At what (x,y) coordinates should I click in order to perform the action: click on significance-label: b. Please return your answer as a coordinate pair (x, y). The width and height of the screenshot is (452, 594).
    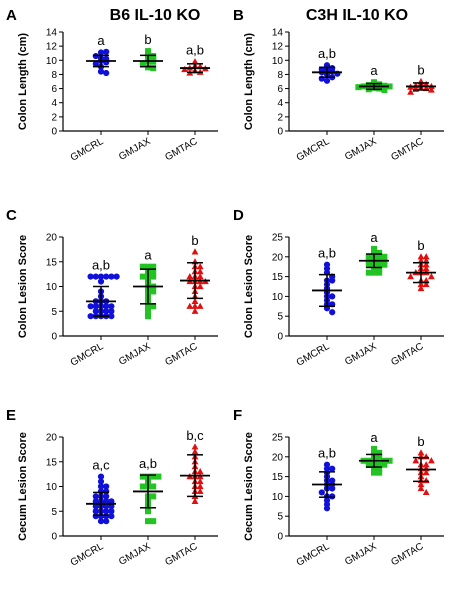
    Looking at the image, I should click on (420, 70).